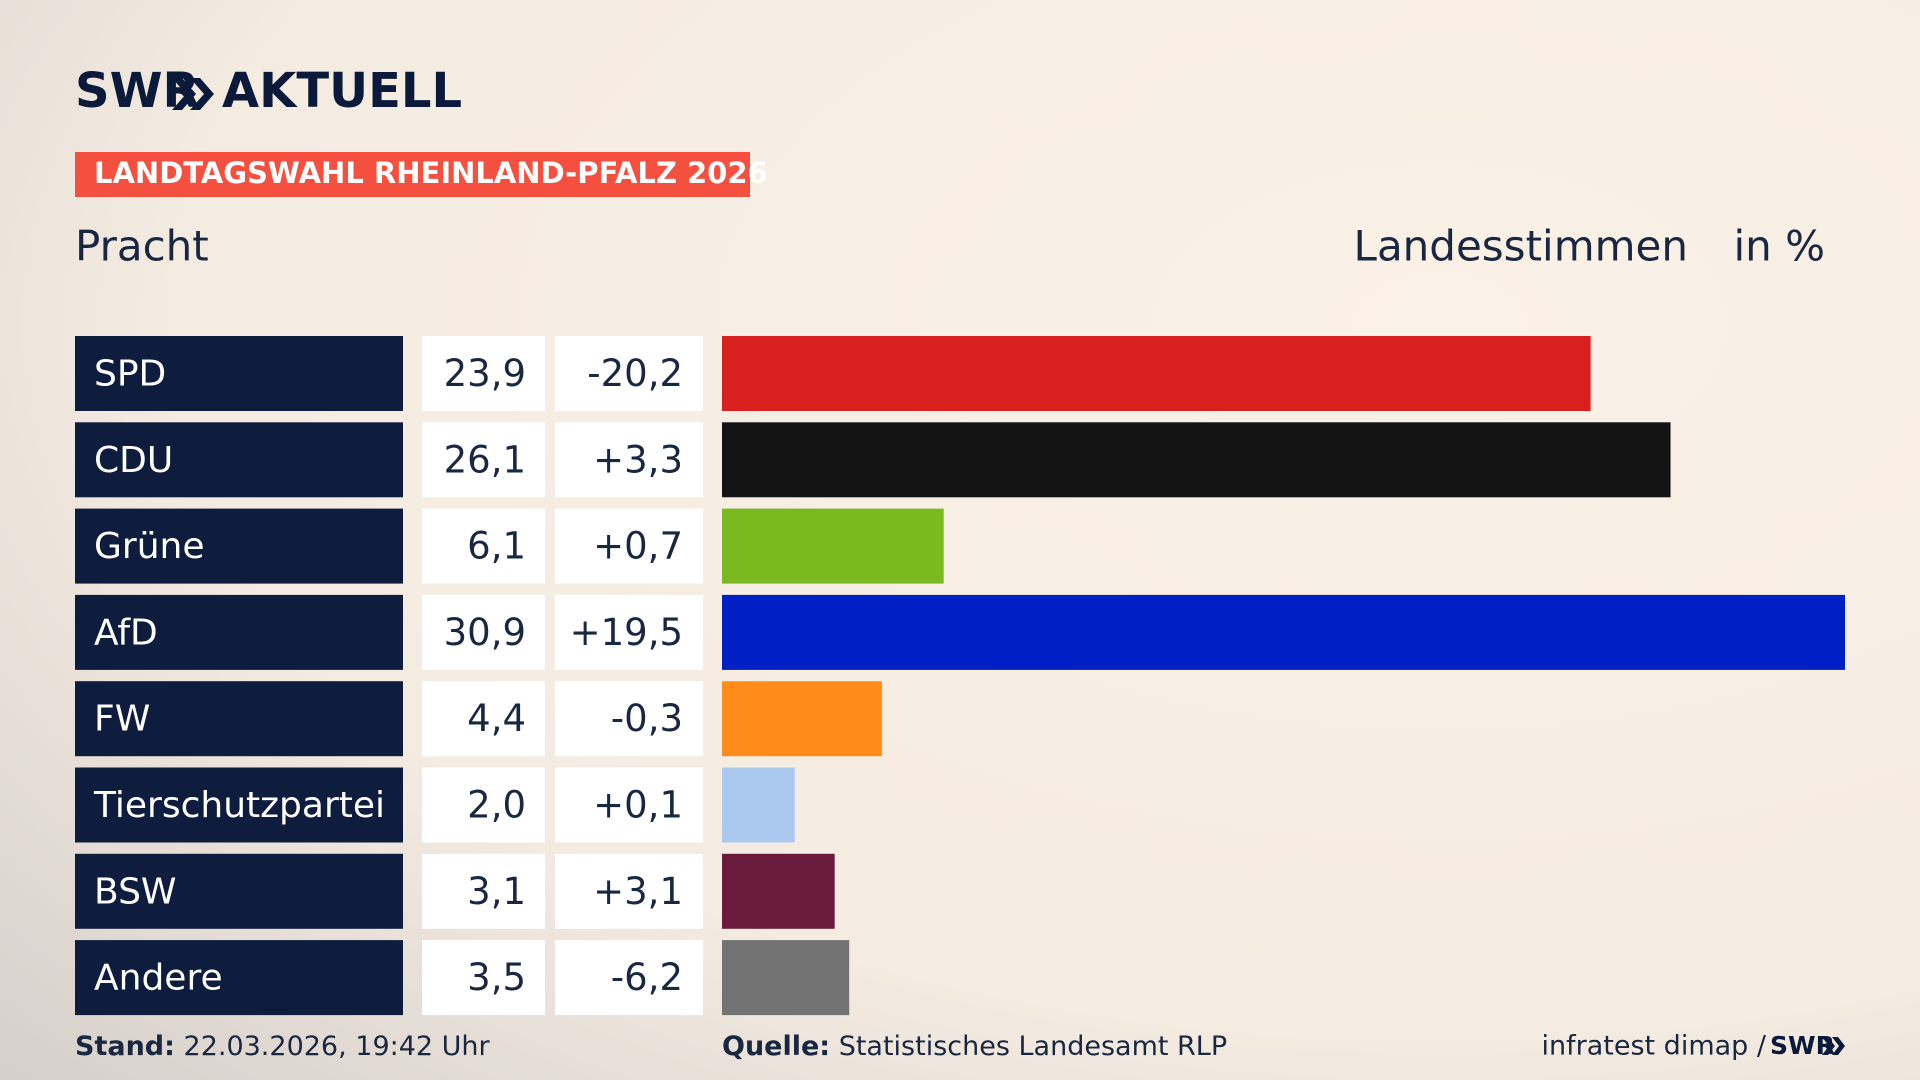 This screenshot has width=1920, height=1080. I want to click on value-label: 2,0, so click(496, 805).